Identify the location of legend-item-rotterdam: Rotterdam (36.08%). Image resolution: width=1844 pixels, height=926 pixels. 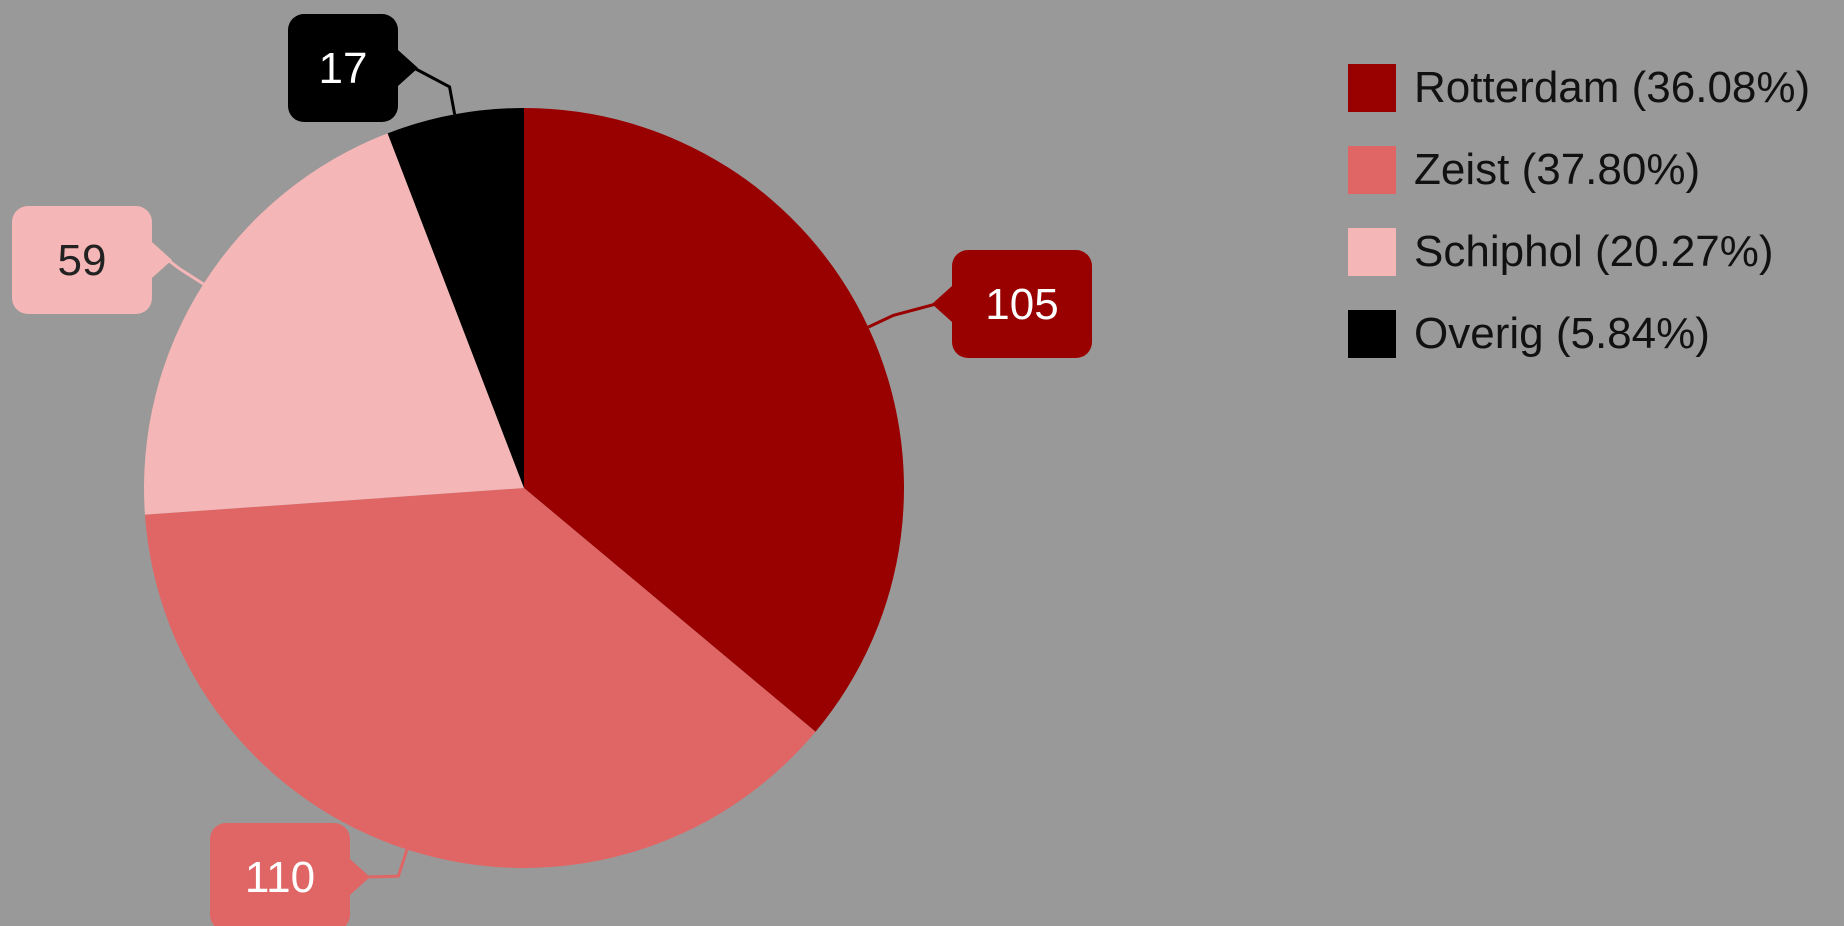
(1579, 88).